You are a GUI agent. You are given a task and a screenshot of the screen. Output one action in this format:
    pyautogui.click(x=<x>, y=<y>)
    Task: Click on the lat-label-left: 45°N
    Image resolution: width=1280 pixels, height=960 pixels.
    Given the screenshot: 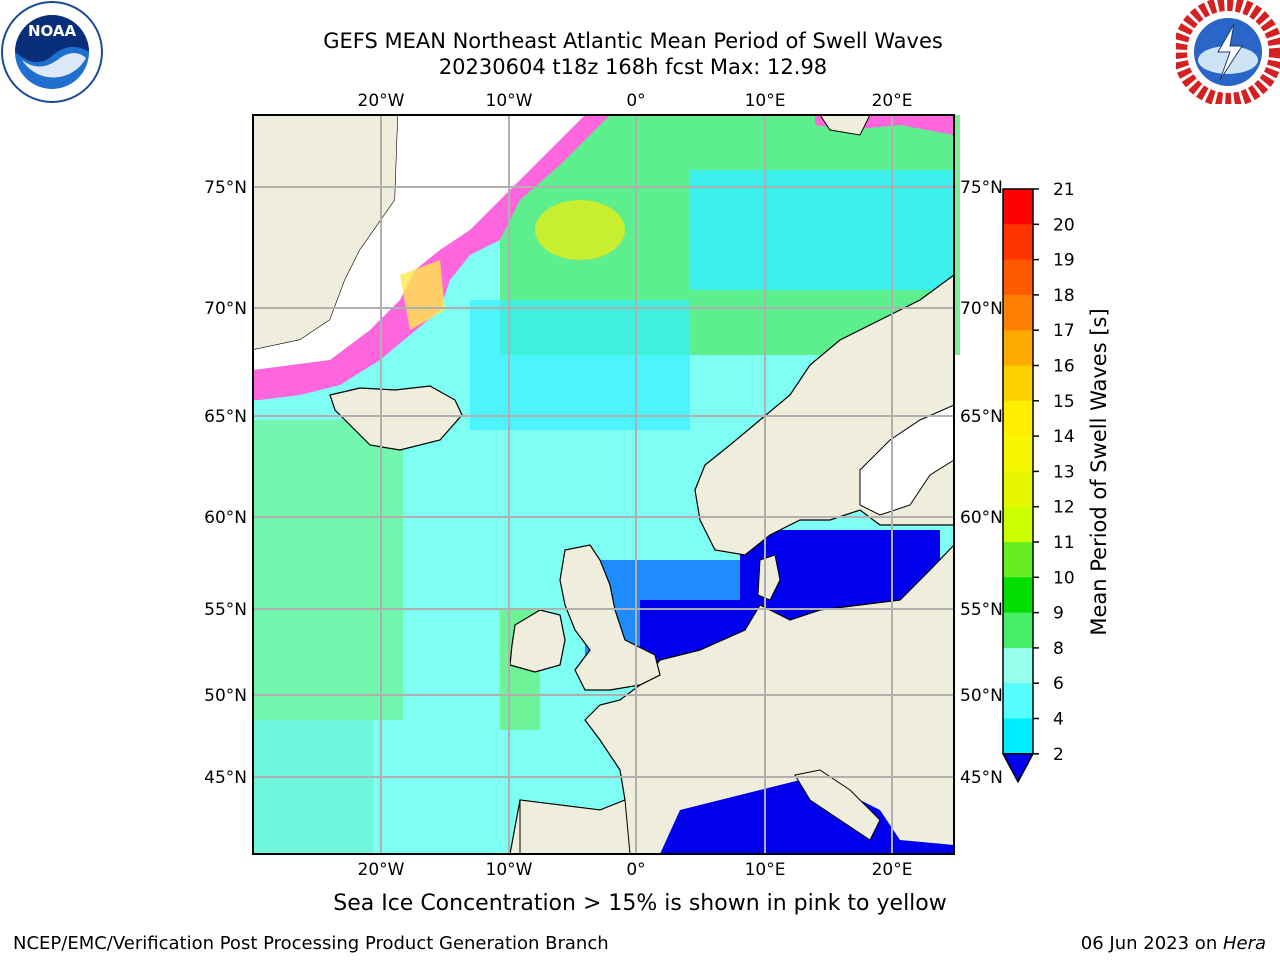 What is the action you would take?
    pyautogui.click(x=225, y=778)
    